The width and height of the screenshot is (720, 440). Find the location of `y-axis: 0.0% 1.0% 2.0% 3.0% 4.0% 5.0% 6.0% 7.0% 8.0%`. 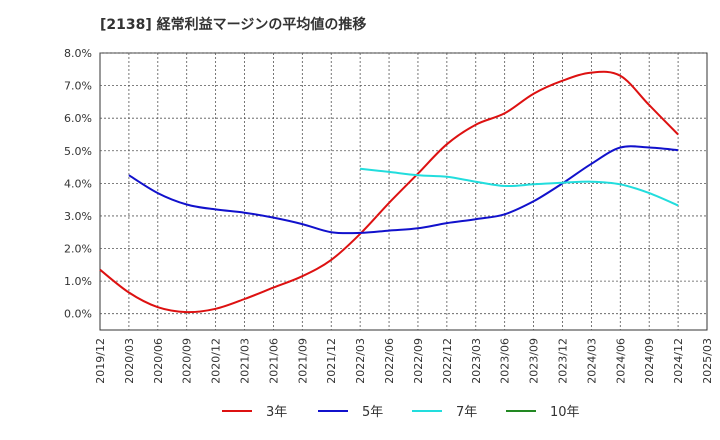

y-axis: 0.0% 1.0% 2.0% 3.0% 4.0% 5.0% 6.0% 7.0% 8.0% is located at coordinates (78, 184).